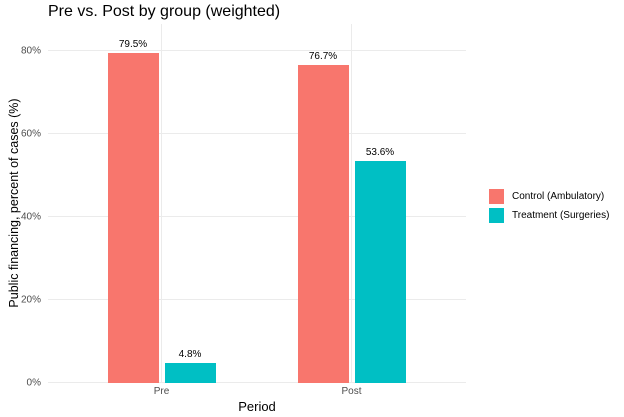 This screenshot has height=417, width=624. I want to click on legend-label: Treatment (Surgeries), so click(561, 215).